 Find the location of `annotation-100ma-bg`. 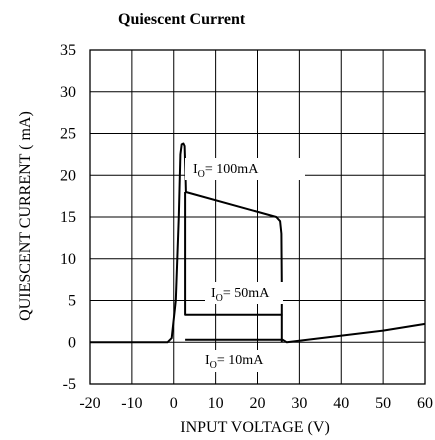

annotation-100ma-bg is located at coordinates (245, 169).